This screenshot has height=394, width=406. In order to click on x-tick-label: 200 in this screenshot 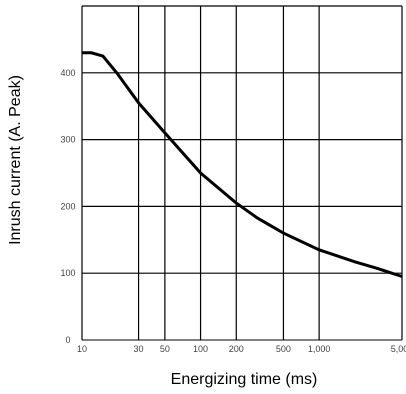, I will do `click(236, 349)`.